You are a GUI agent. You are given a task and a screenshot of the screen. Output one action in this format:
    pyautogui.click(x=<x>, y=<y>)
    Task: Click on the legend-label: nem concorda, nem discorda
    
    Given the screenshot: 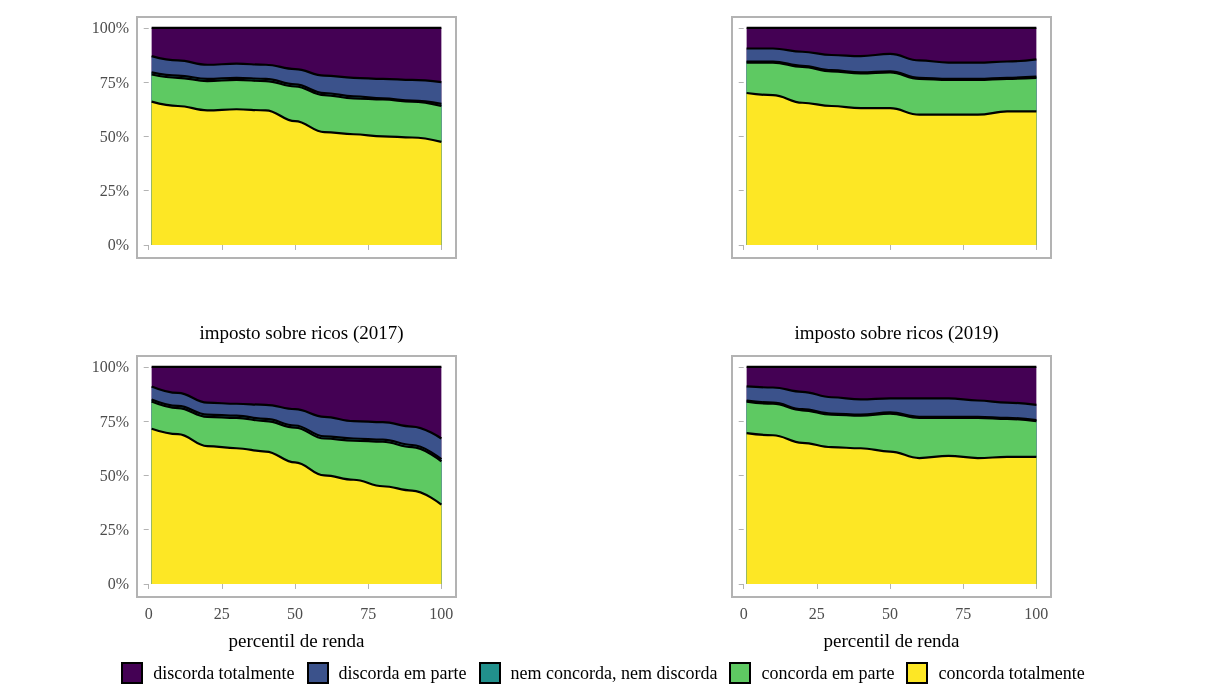 What is the action you would take?
    pyautogui.click(x=614, y=673)
    